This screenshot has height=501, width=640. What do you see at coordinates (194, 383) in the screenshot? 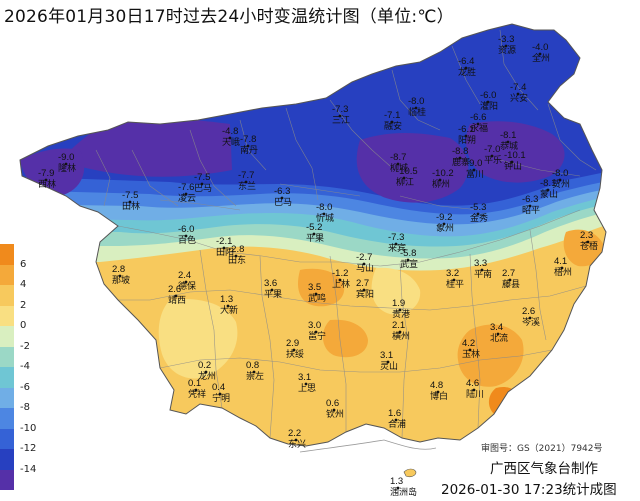
I see `station-value: 0.1` at bounding box center [194, 383].